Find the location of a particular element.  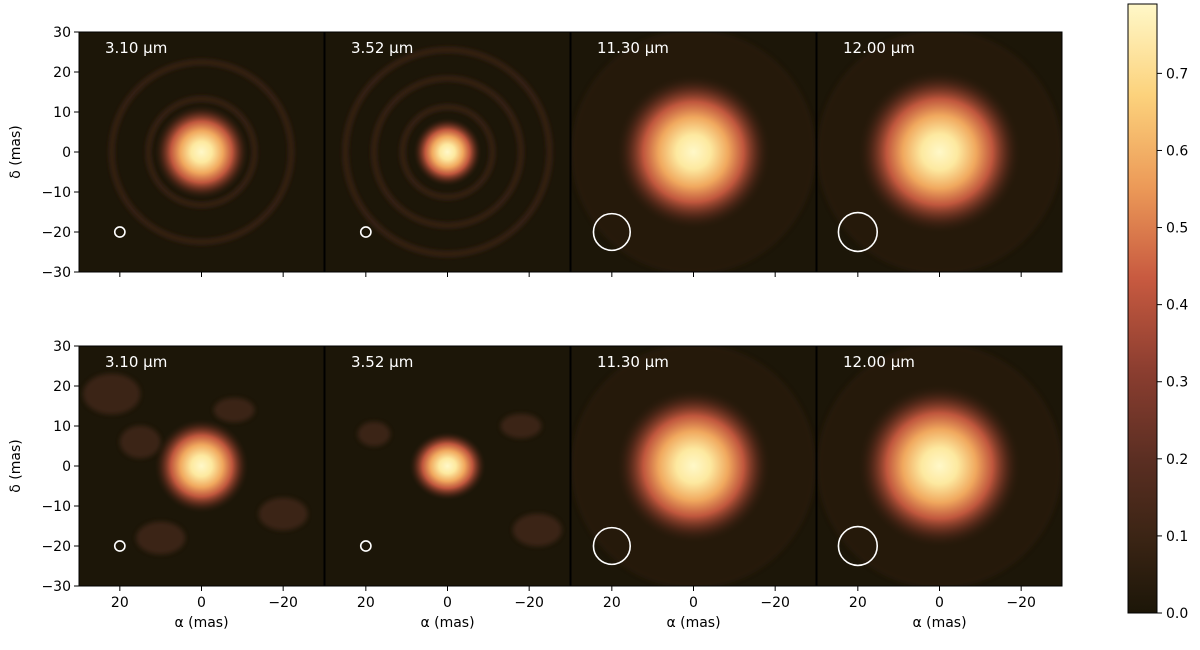

colorbar: 0.0 0.1 0.2 0.3 0.4 0.5 0.6 0.7 is located at coordinates (1157, 312).